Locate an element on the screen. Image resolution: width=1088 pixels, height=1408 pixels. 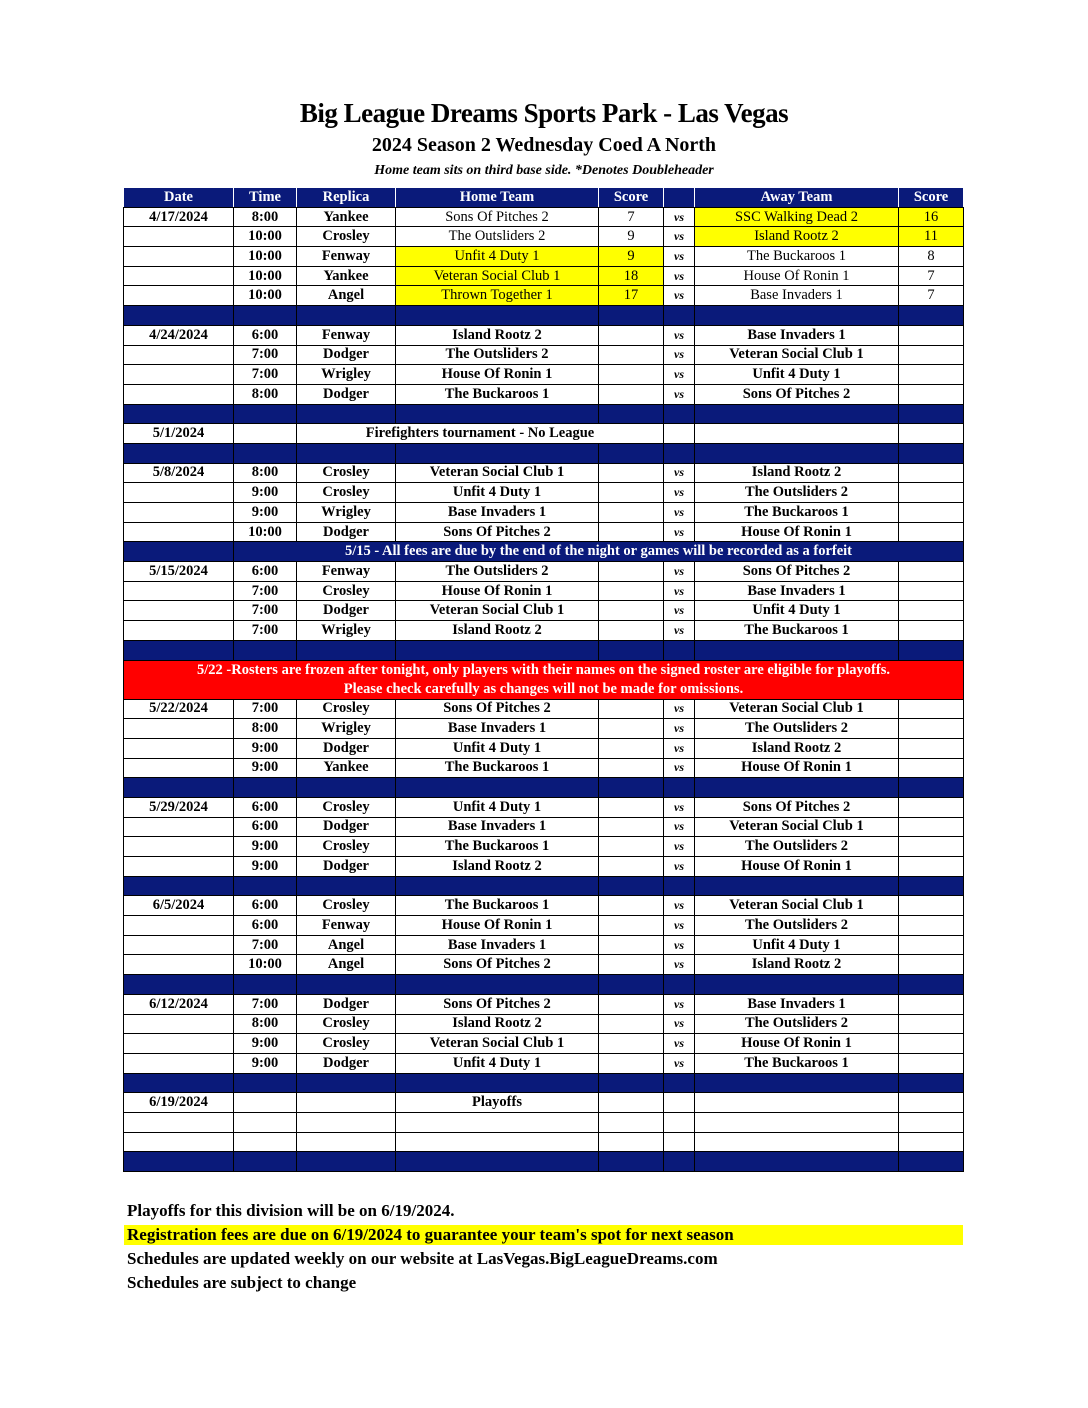
away-team-cell: The Outsliders 2 is located at coordinates (796, 925).